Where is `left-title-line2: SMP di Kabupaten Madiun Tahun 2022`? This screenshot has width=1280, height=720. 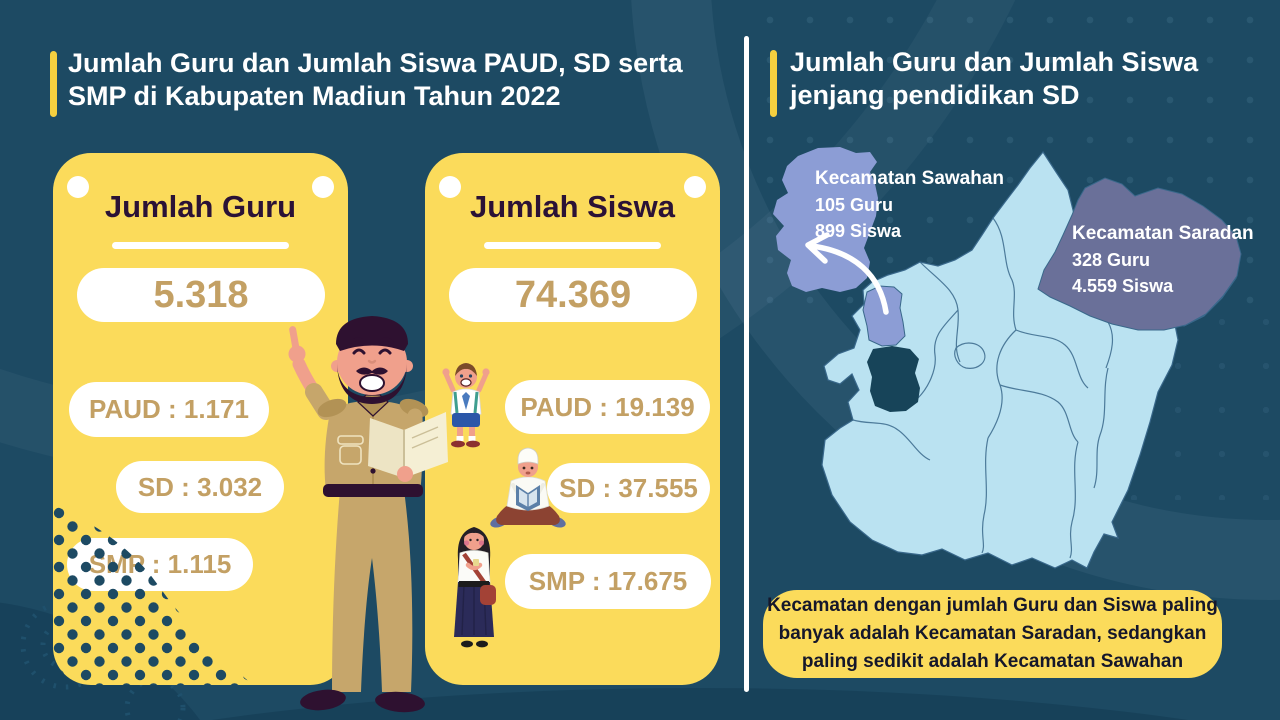
left-title-line2: SMP di Kabupaten Madiun Tahun 2022 is located at coordinates (314, 96).